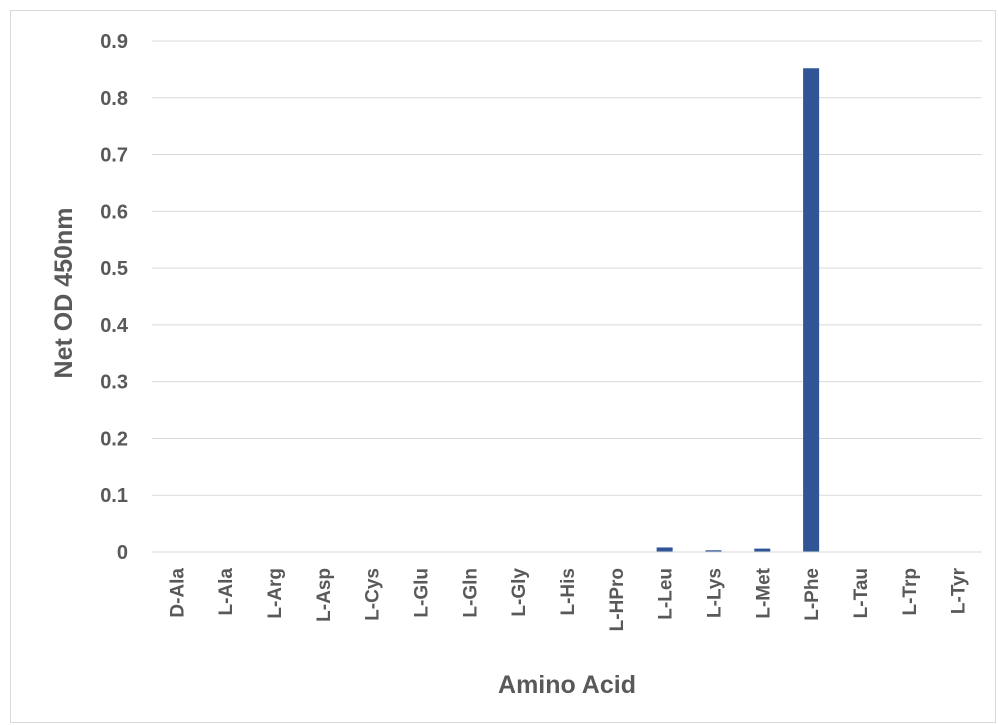 The height and width of the screenshot is (725, 998). What do you see at coordinates (519, 592) in the screenshot?
I see `x-tick-label: L-Gly` at bounding box center [519, 592].